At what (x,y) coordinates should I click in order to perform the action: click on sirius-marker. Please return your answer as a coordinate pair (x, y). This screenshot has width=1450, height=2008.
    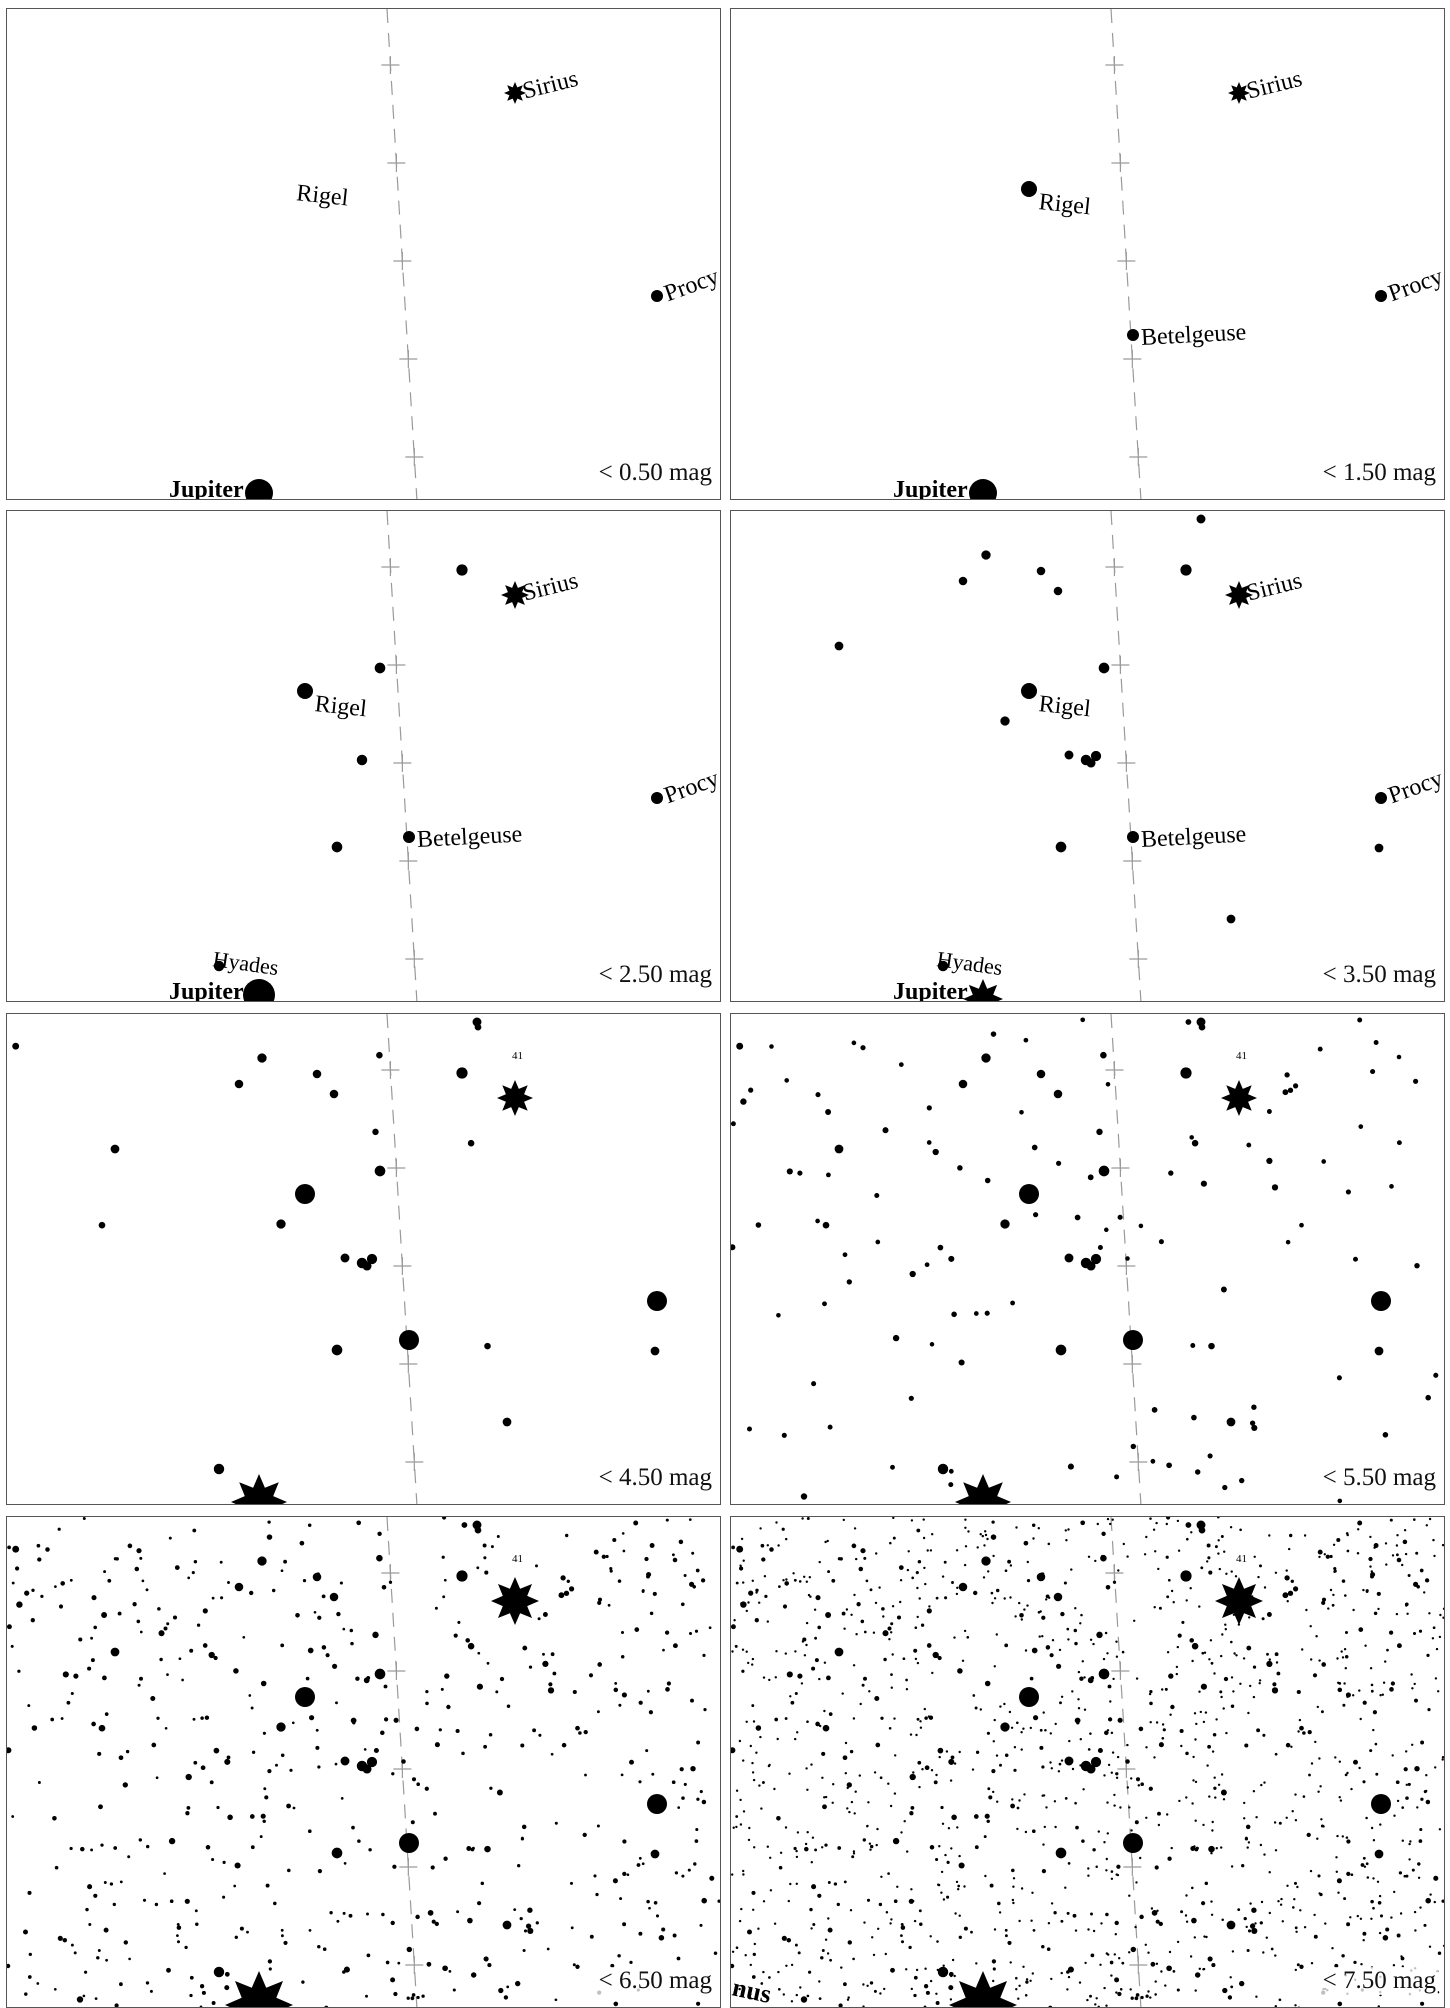
    Looking at the image, I should click on (515, 1098).